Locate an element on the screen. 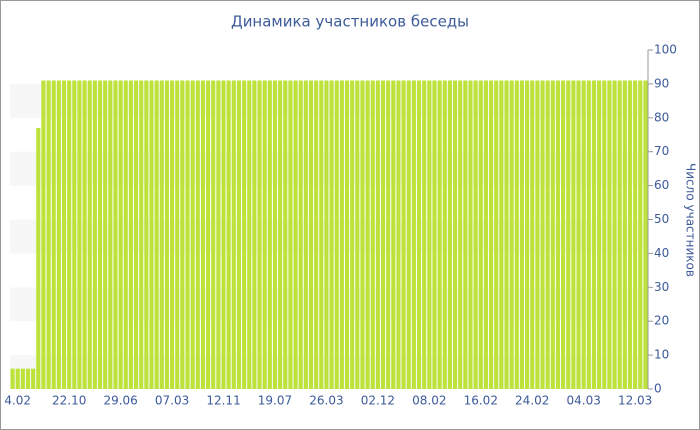  x-tick-label: 08.02 is located at coordinates (429, 401).